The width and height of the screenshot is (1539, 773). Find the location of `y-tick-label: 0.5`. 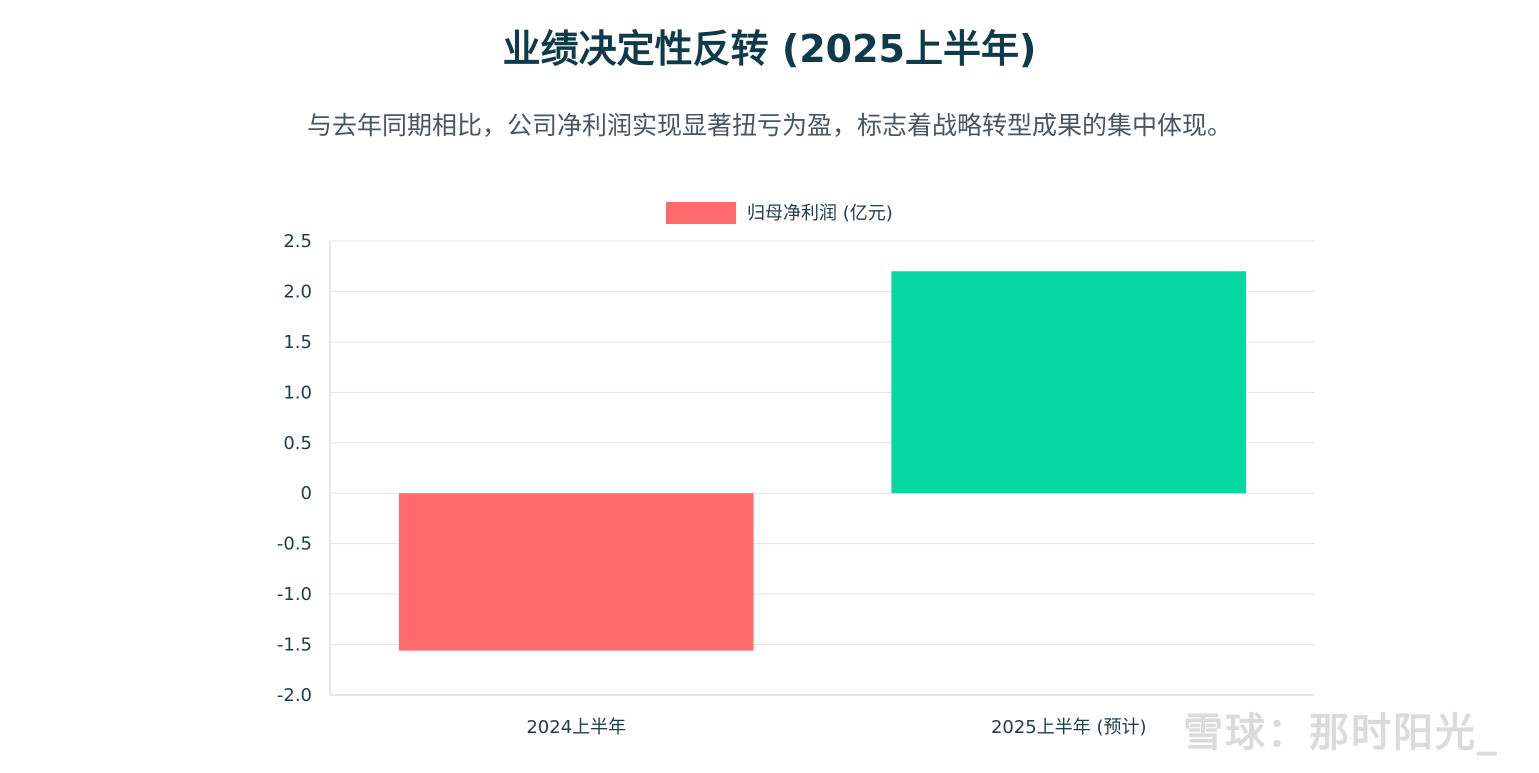

y-tick-label: 0.5 is located at coordinates (297, 443).